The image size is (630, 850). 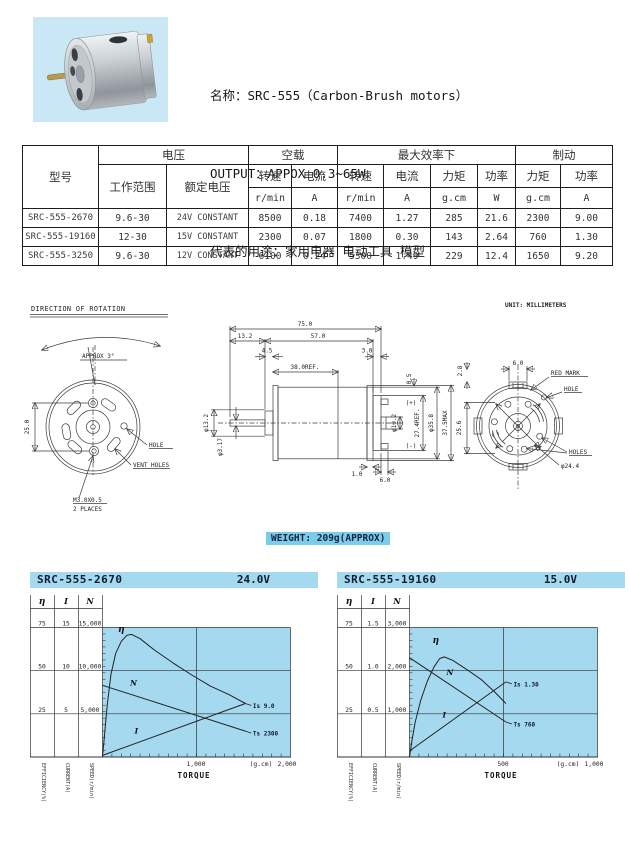 I want to click on mounting-tab-right, so click(x=558, y=426).